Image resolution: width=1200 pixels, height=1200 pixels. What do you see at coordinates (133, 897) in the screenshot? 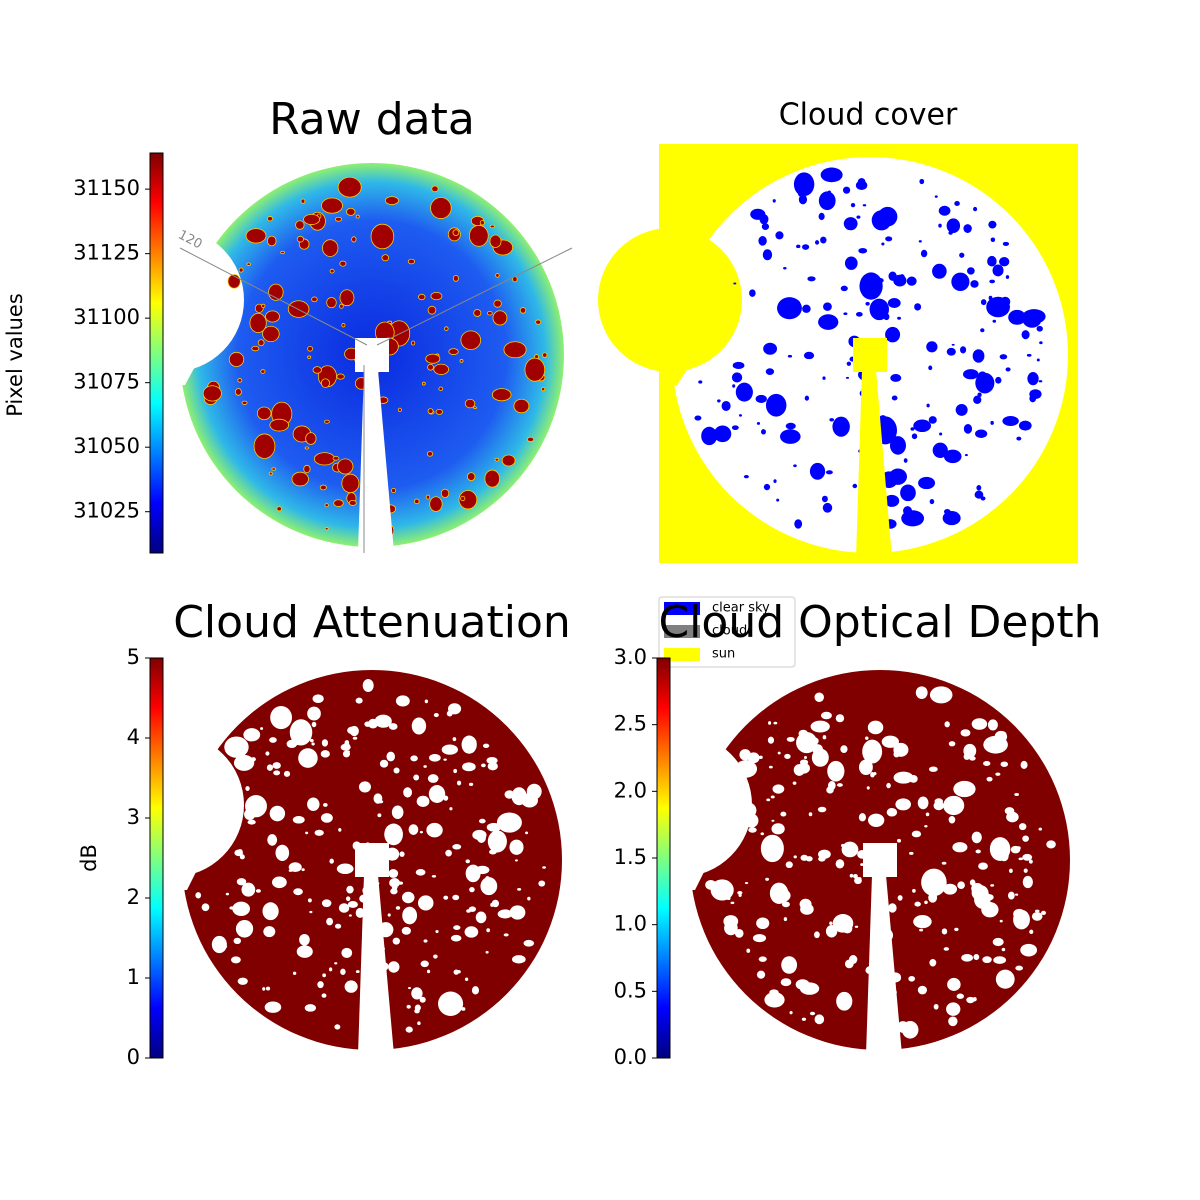
I see `colorbar-tick-label: 2` at bounding box center [133, 897].